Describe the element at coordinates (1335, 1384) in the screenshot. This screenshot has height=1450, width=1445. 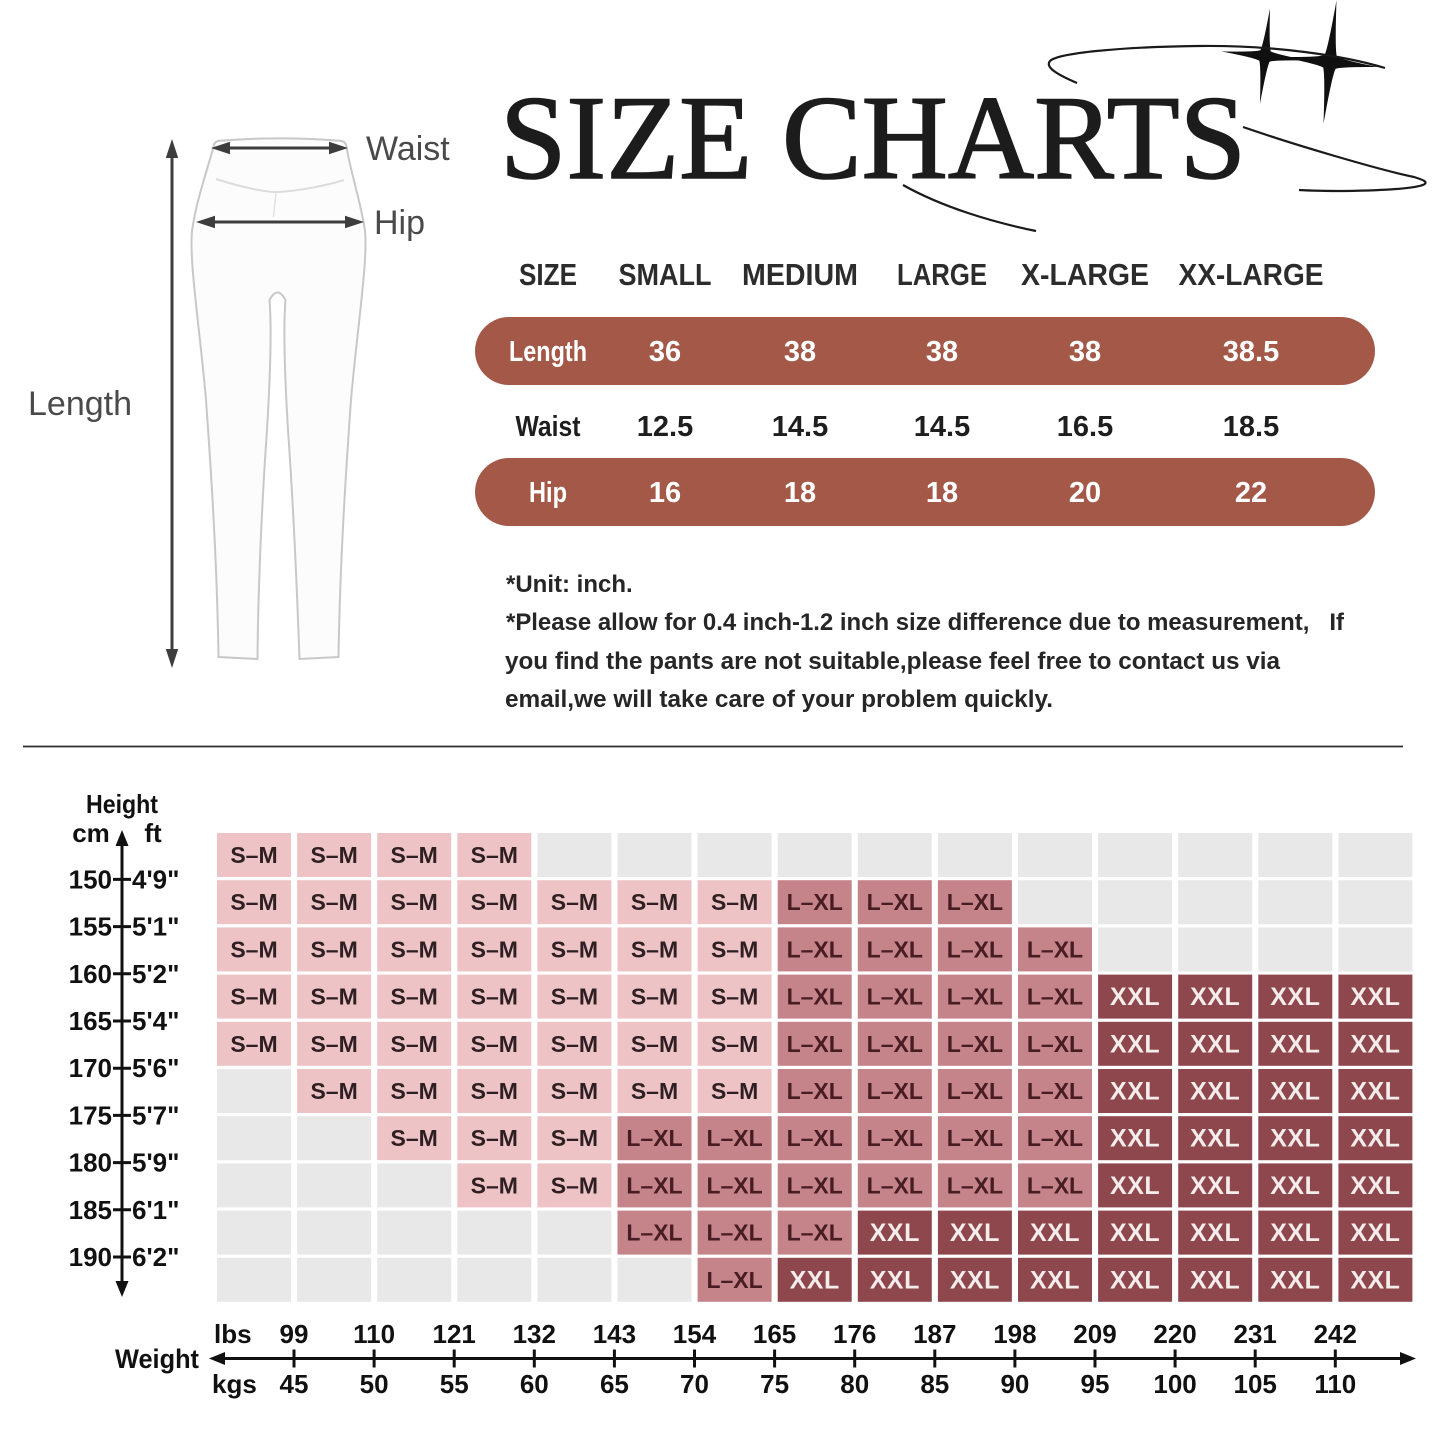
I see `svg-text: 110` at that location.